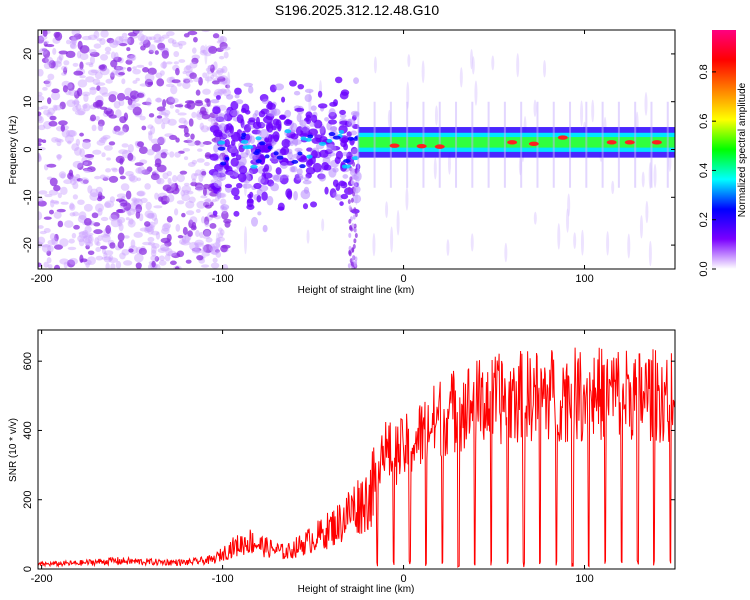 This screenshot has height=600, width=750. I want to click on x-tick-label: 100, so click(584, 279).